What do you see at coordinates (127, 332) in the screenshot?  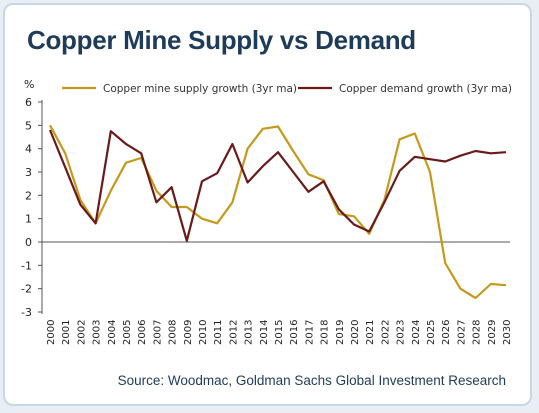 I see `x-tick-label: 2005` at bounding box center [127, 332].